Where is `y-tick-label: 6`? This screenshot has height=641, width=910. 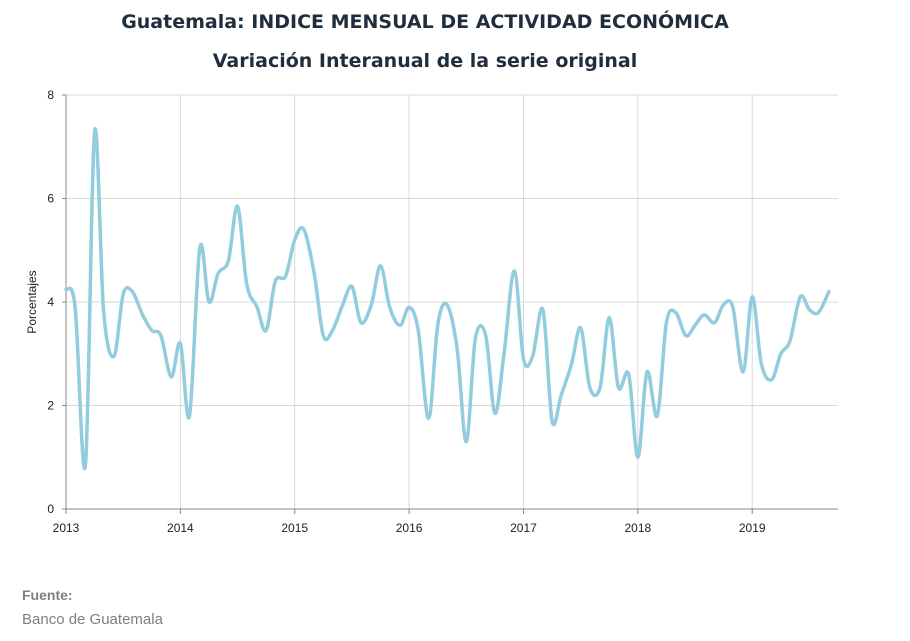
y-tick-label: 6 is located at coordinates (50, 199).